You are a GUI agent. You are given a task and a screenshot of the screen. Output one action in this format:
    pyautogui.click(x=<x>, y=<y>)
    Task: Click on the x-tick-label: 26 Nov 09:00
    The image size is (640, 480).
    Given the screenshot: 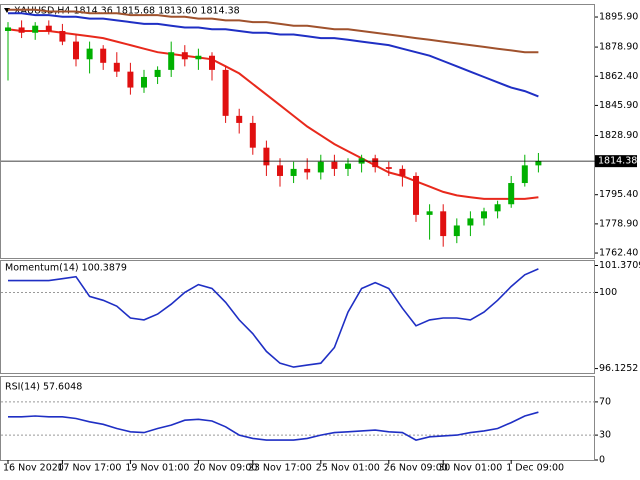 What is the action you would take?
    pyautogui.click(x=416, y=468)
    